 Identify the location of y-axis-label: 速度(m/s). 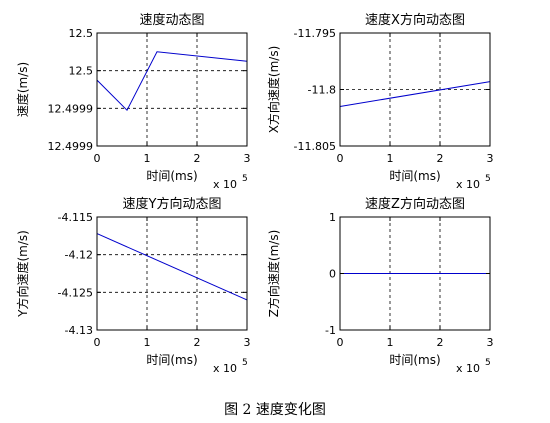
(22, 89).